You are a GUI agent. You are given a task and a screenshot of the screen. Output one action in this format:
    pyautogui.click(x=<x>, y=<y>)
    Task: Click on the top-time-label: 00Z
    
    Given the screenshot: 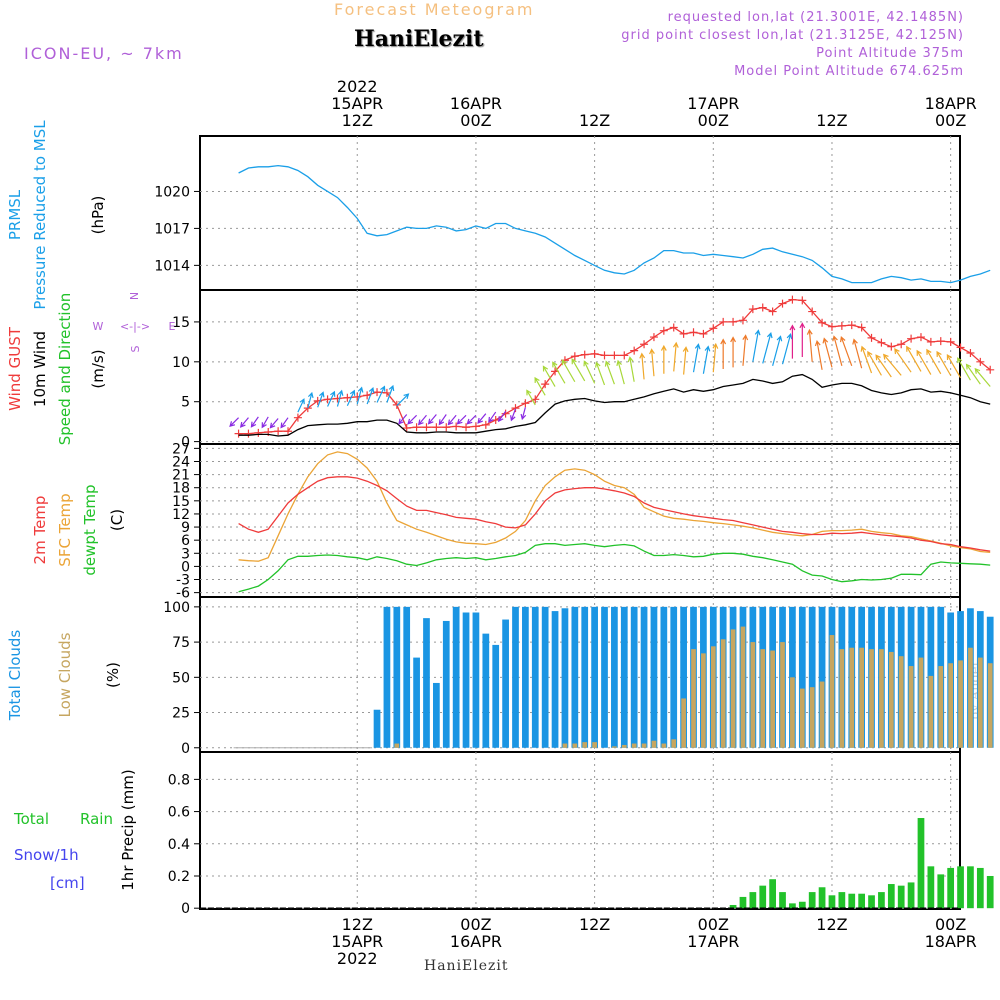 What is the action you would take?
    pyautogui.click(x=950, y=120)
    